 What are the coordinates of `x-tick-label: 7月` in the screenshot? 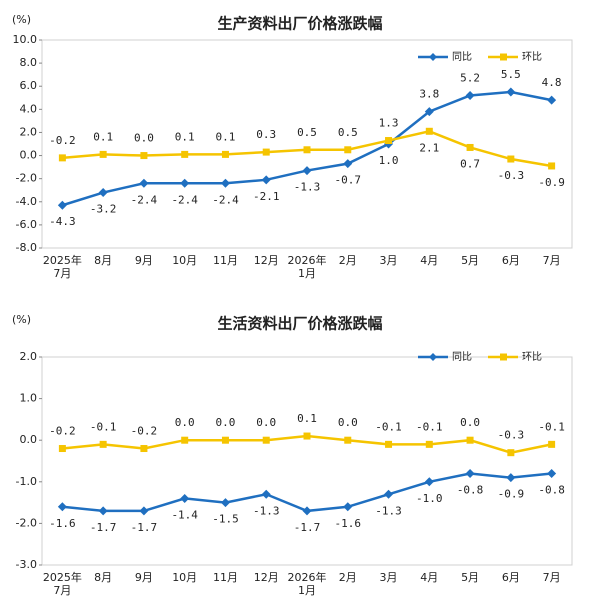 It's located at (552, 577).